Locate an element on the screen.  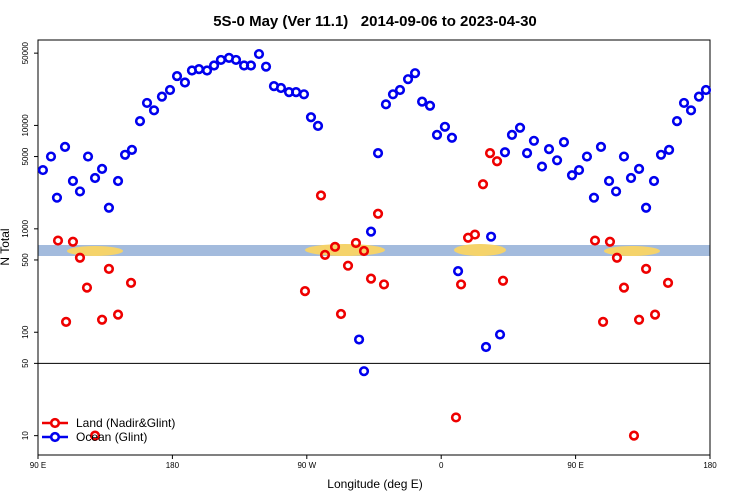
y-tick-label: 100 is located at coordinates (25, 332).